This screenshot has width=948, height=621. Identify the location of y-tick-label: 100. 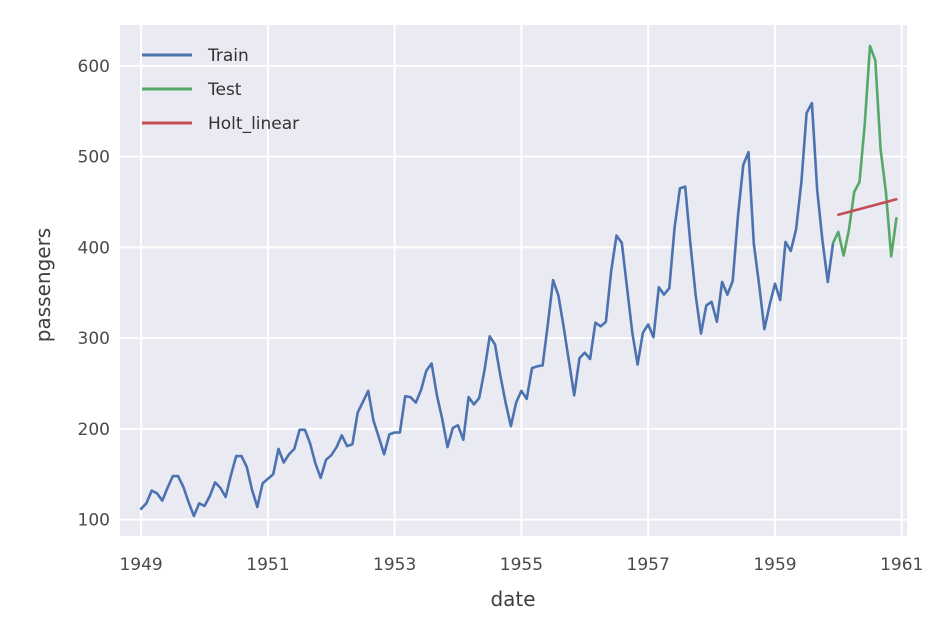
(94, 521).